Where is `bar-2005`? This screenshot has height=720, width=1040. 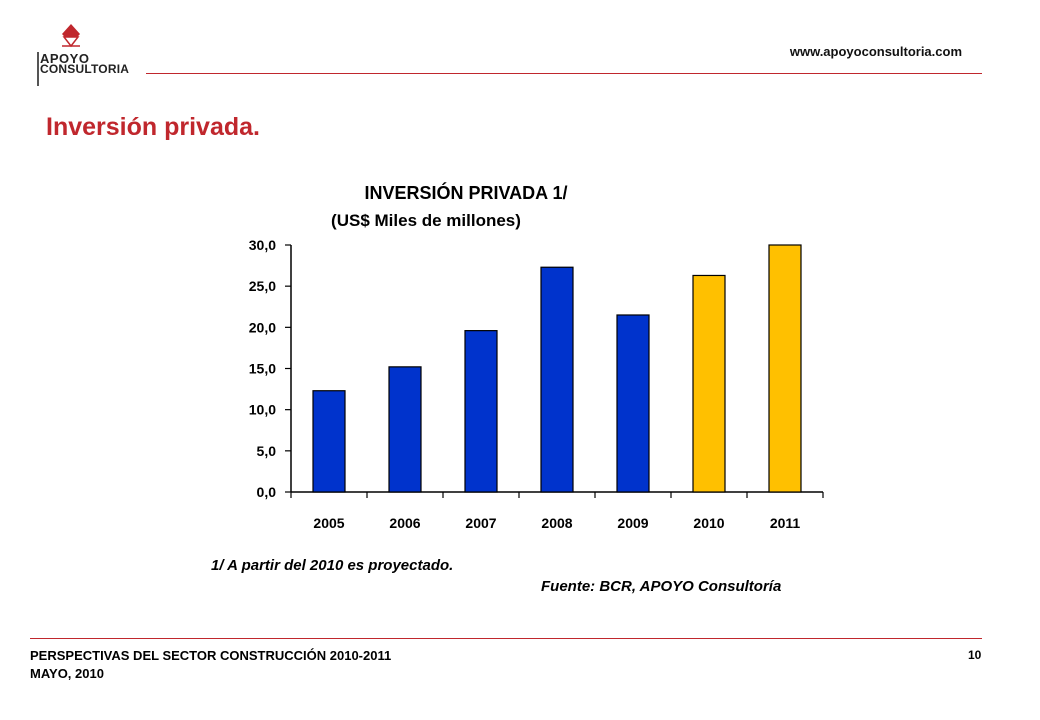 bar-2005 is located at coordinates (329, 441).